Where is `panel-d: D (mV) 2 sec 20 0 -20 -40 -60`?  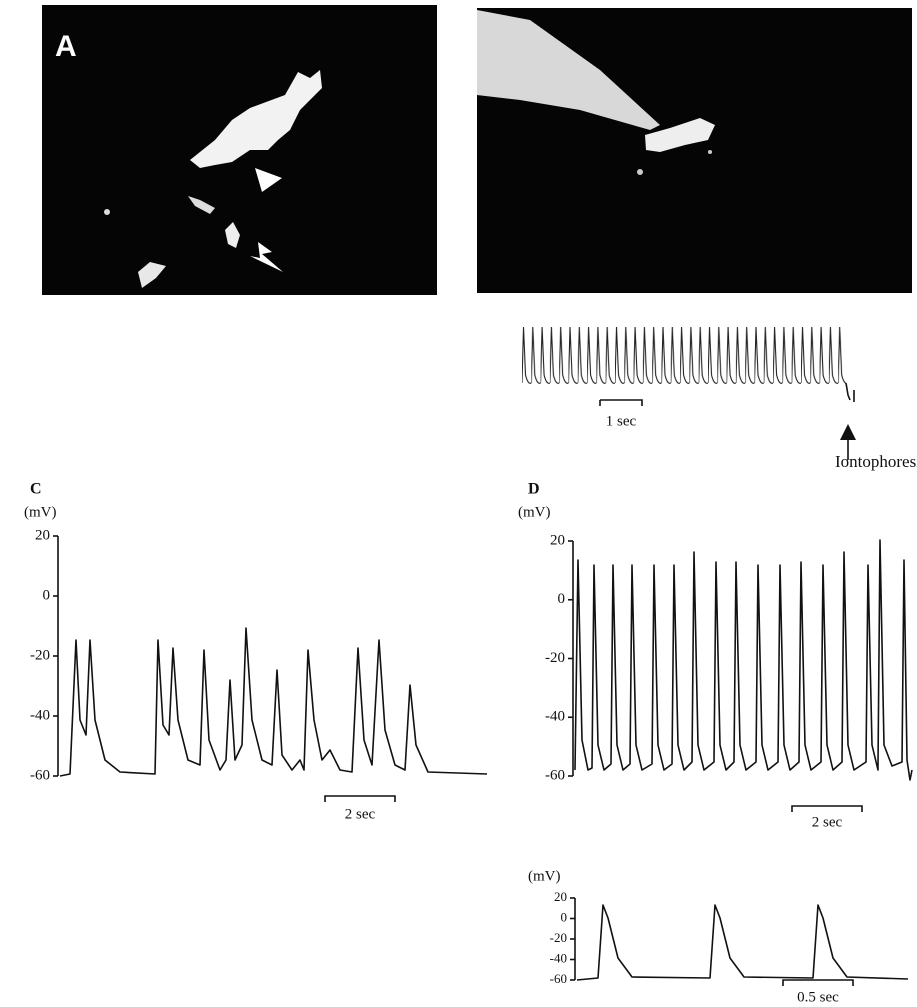
panel-d: D (mV) 2 sec 20 0 -20 -40 -60 is located at coordinates (715, 655).